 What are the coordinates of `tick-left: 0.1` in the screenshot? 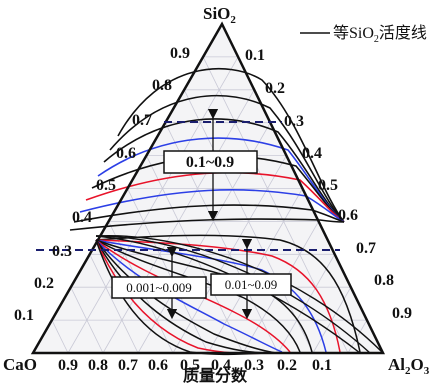 It's located at (24, 315).